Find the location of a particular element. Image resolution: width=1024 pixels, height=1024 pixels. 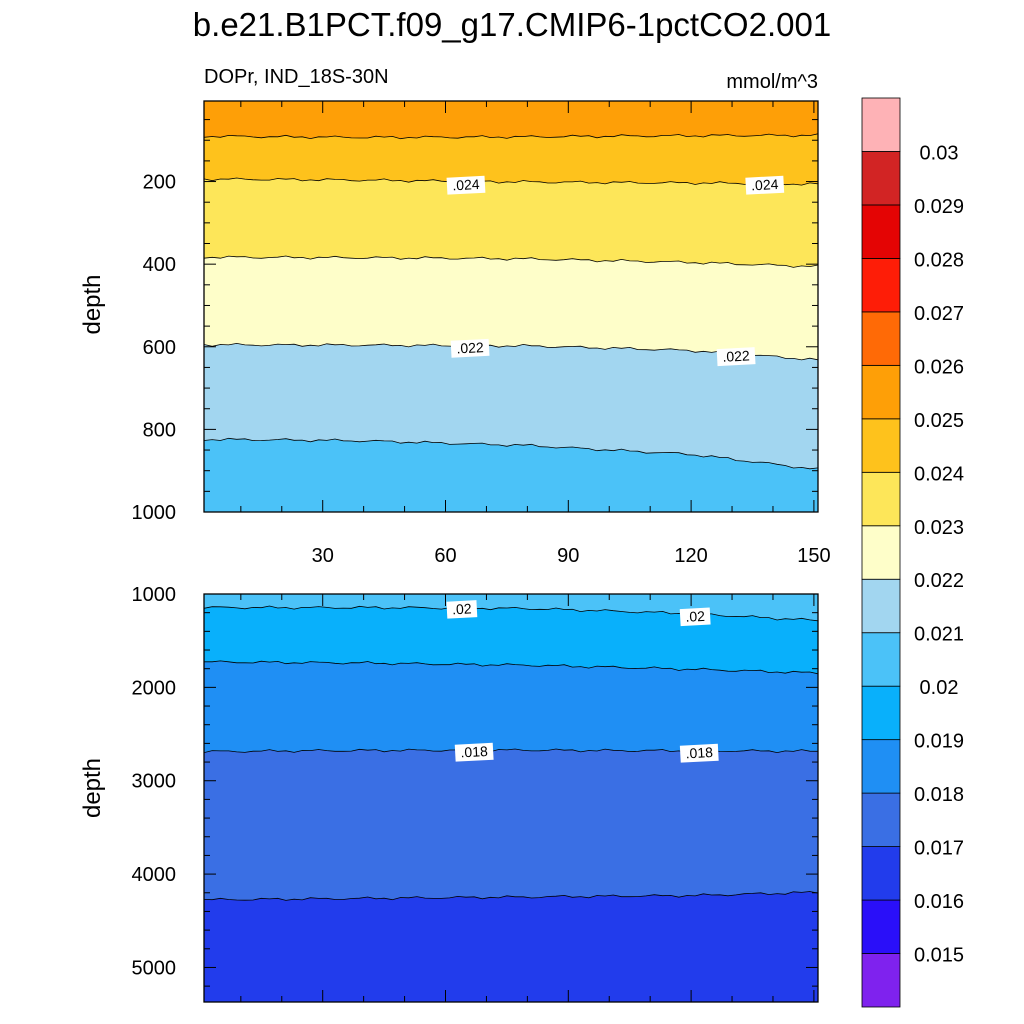

contour-line-0.023 is located at coordinates (511, 261).